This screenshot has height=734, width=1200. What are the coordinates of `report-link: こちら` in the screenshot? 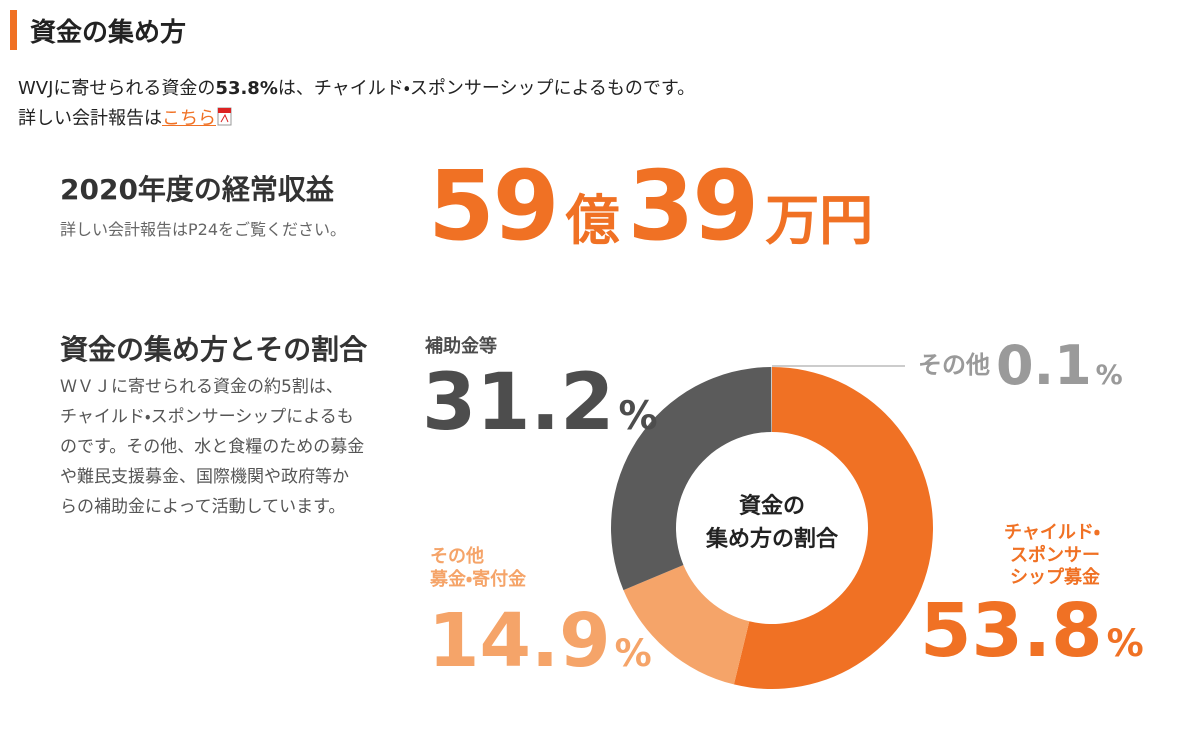 It's located at (189, 118).